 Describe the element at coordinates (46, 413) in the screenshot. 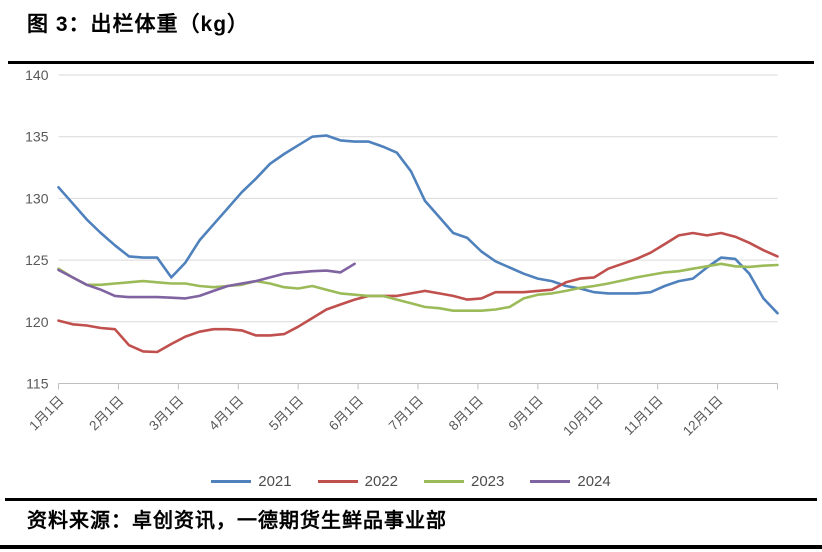

I see `x-tick-label: 1月1日` at that location.